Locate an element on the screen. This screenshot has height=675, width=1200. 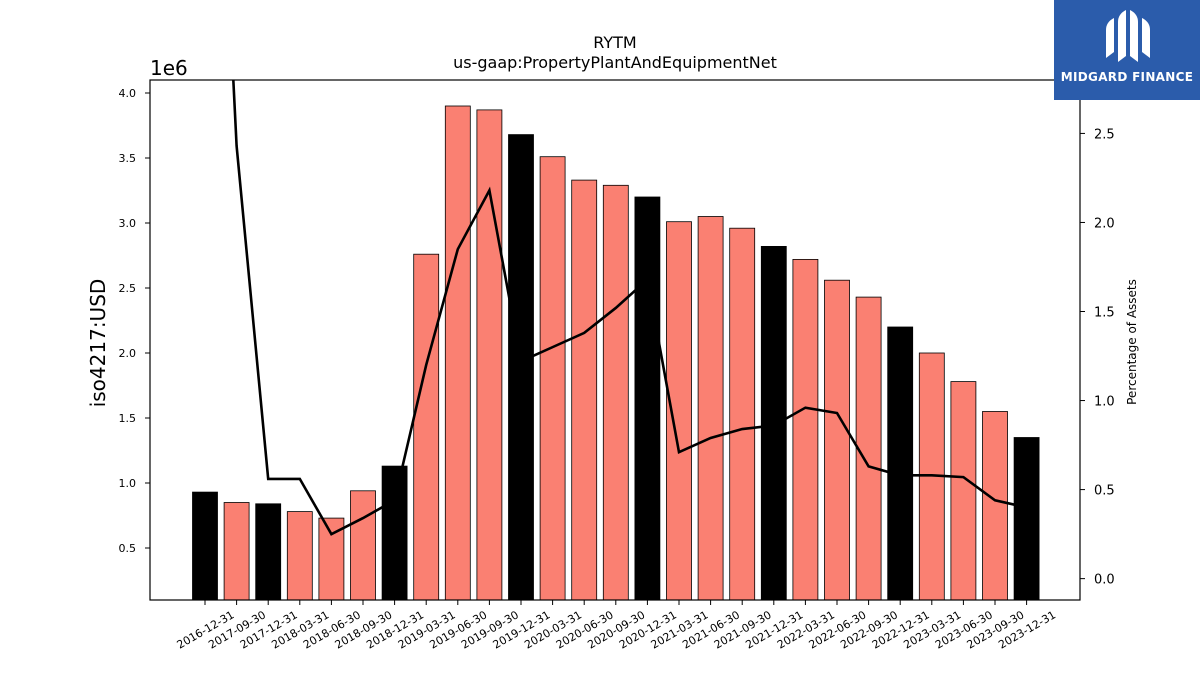
y-tick-label: 2.5 is located at coordinates (128, 288).